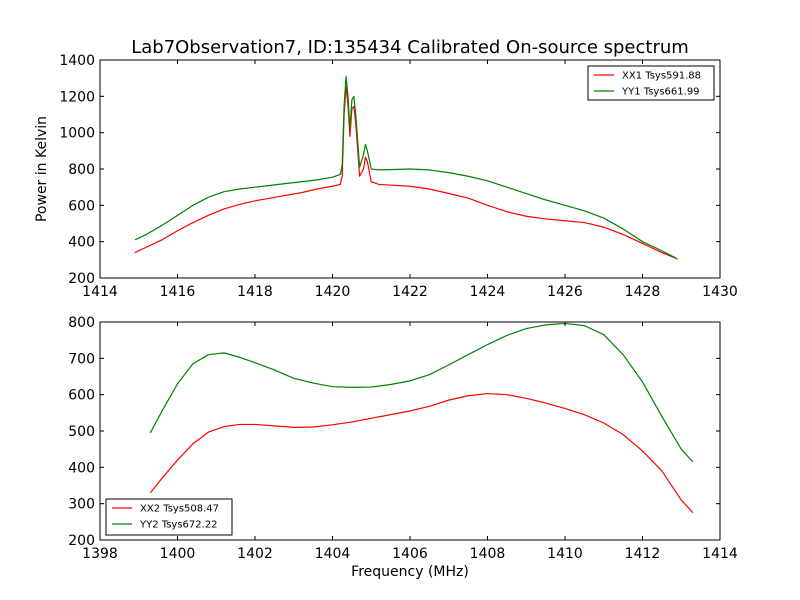 The height and width of the screenshot is (600, 800). I want to click on y-tick-label: 1200, so click(77, 97).